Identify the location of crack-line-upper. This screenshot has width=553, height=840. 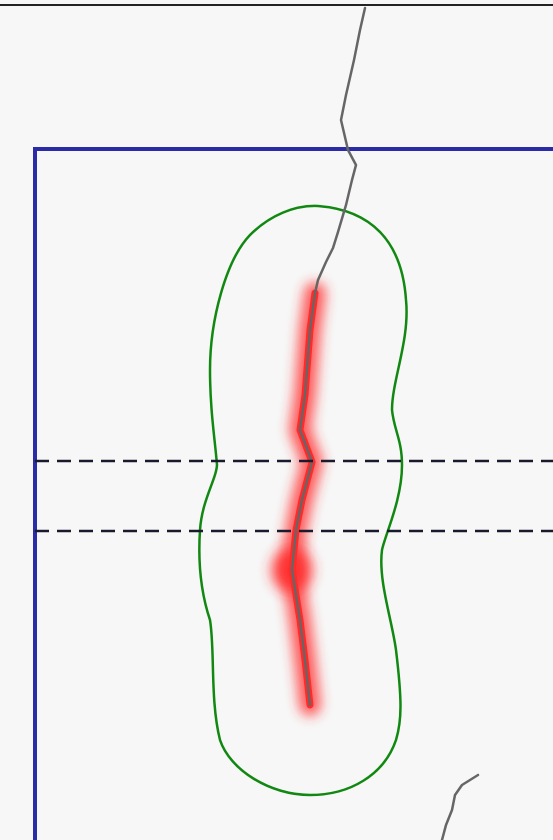
(340, 150).